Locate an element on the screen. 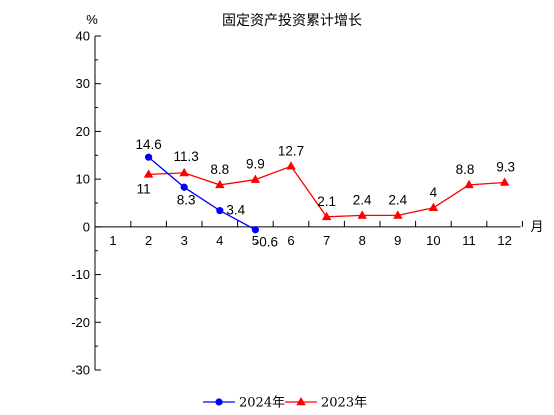 This screenshot has width=554, height=415. data-label: 11 is located at coordinates (144, 188).